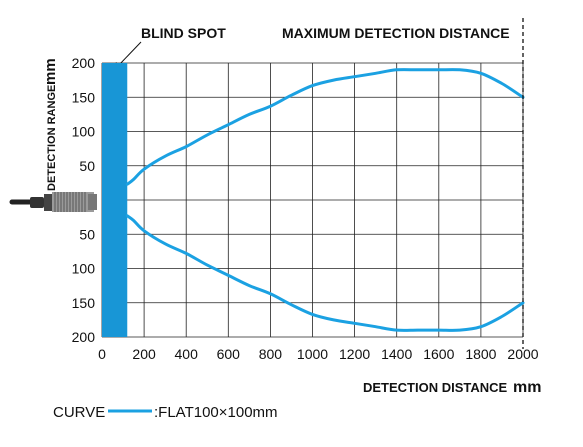 The height and width of the screenshot is (447, 583). I want to click on y-axis-title: DETECTION RANGE, so click(52, 138).